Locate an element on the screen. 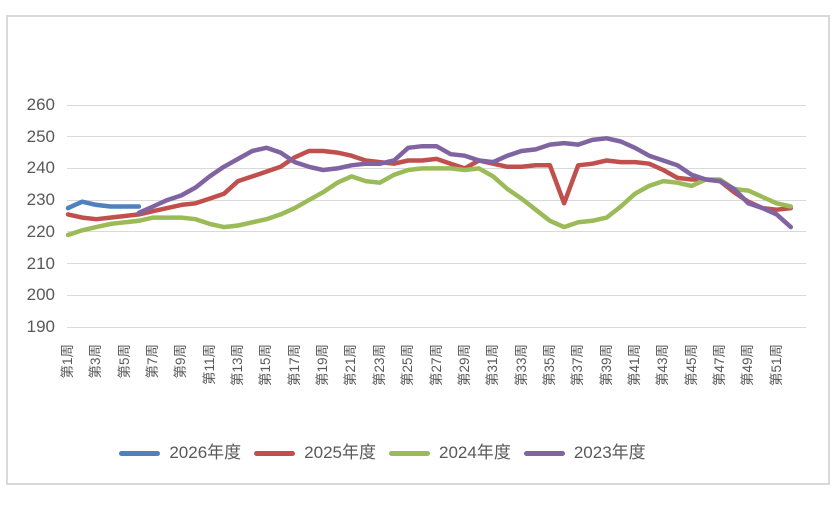 This screenshot has height=505, width=839. legend-item: 2026年度 is located at coordinates (180, 453).